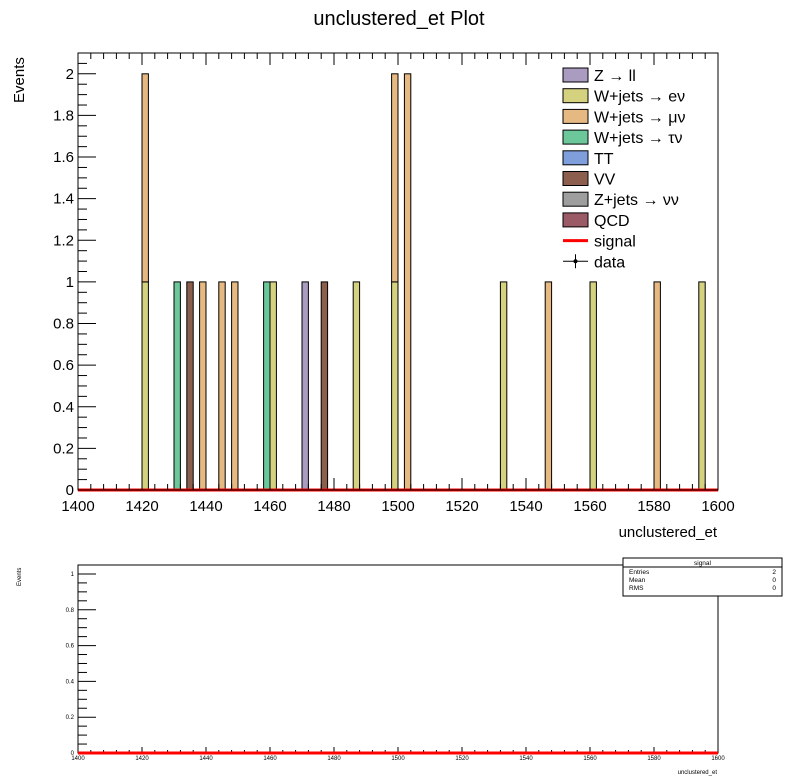 The width and height of the screenshot is (798, 783). I want to click on bar-1430-w-jets, so click(177, 386).